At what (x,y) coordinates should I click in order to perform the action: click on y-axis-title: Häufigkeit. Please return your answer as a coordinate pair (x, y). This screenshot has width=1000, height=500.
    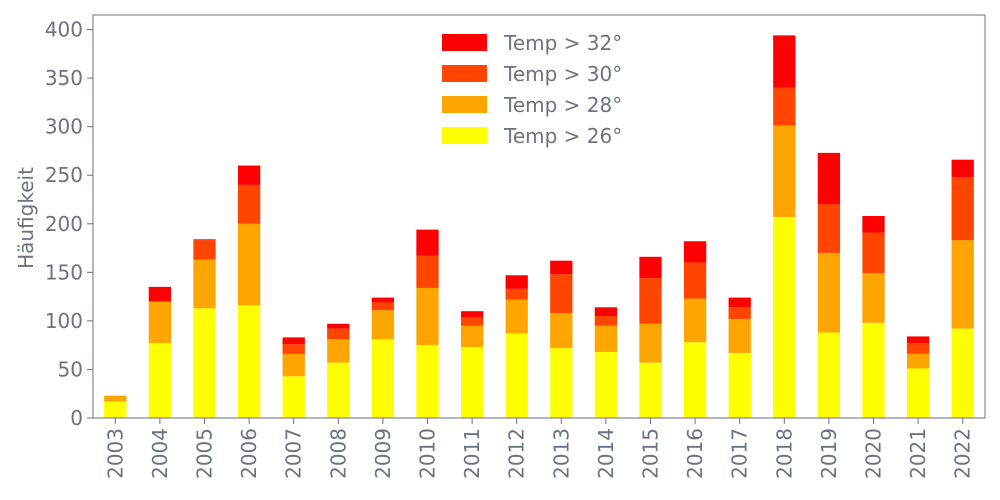
    Looking at the image, I should click on (26, 218).